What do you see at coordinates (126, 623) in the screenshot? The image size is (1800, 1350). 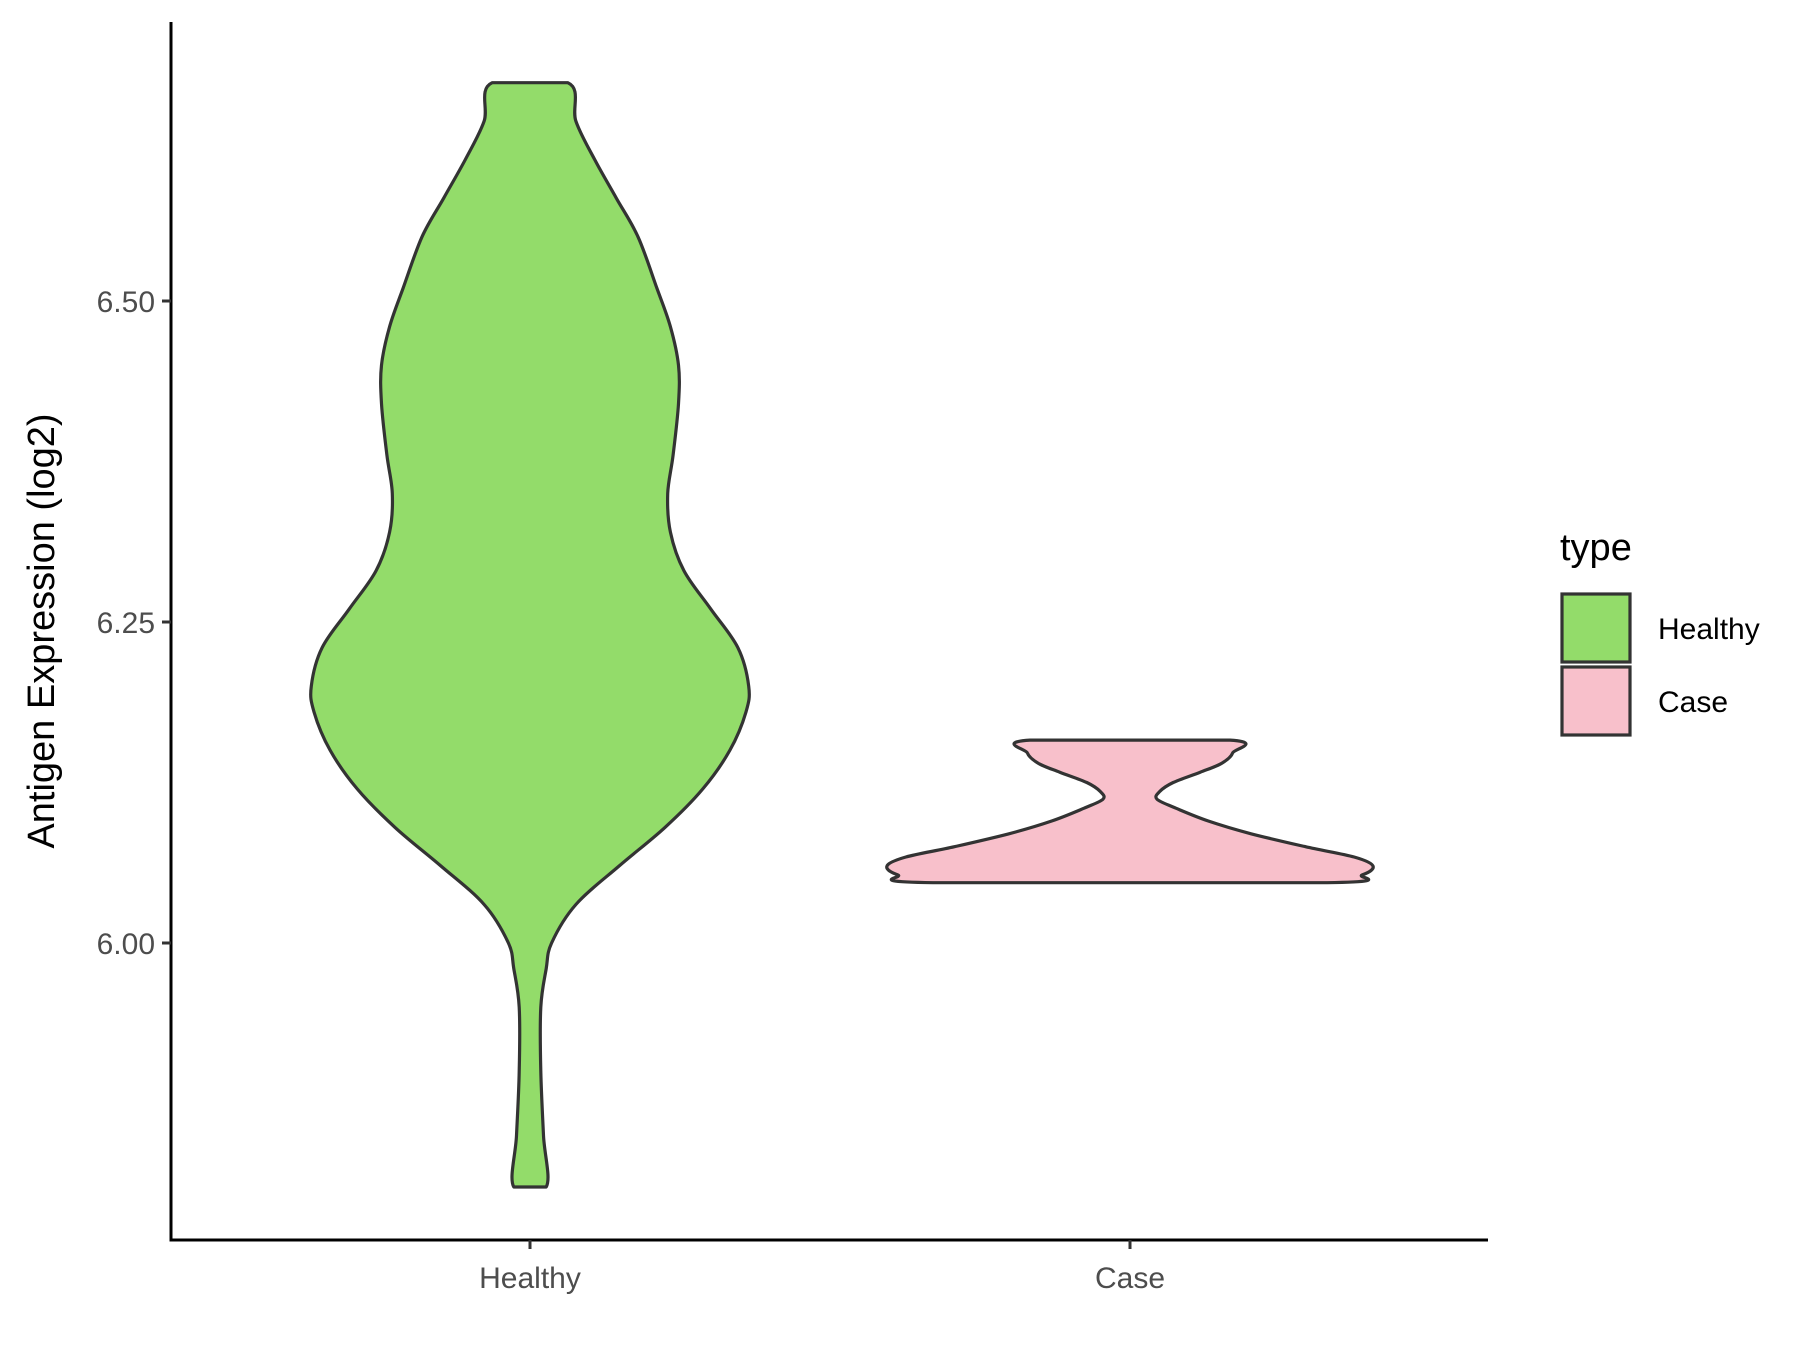 I see `y-tick-label: 6.25` at bounding box center [126, 623].